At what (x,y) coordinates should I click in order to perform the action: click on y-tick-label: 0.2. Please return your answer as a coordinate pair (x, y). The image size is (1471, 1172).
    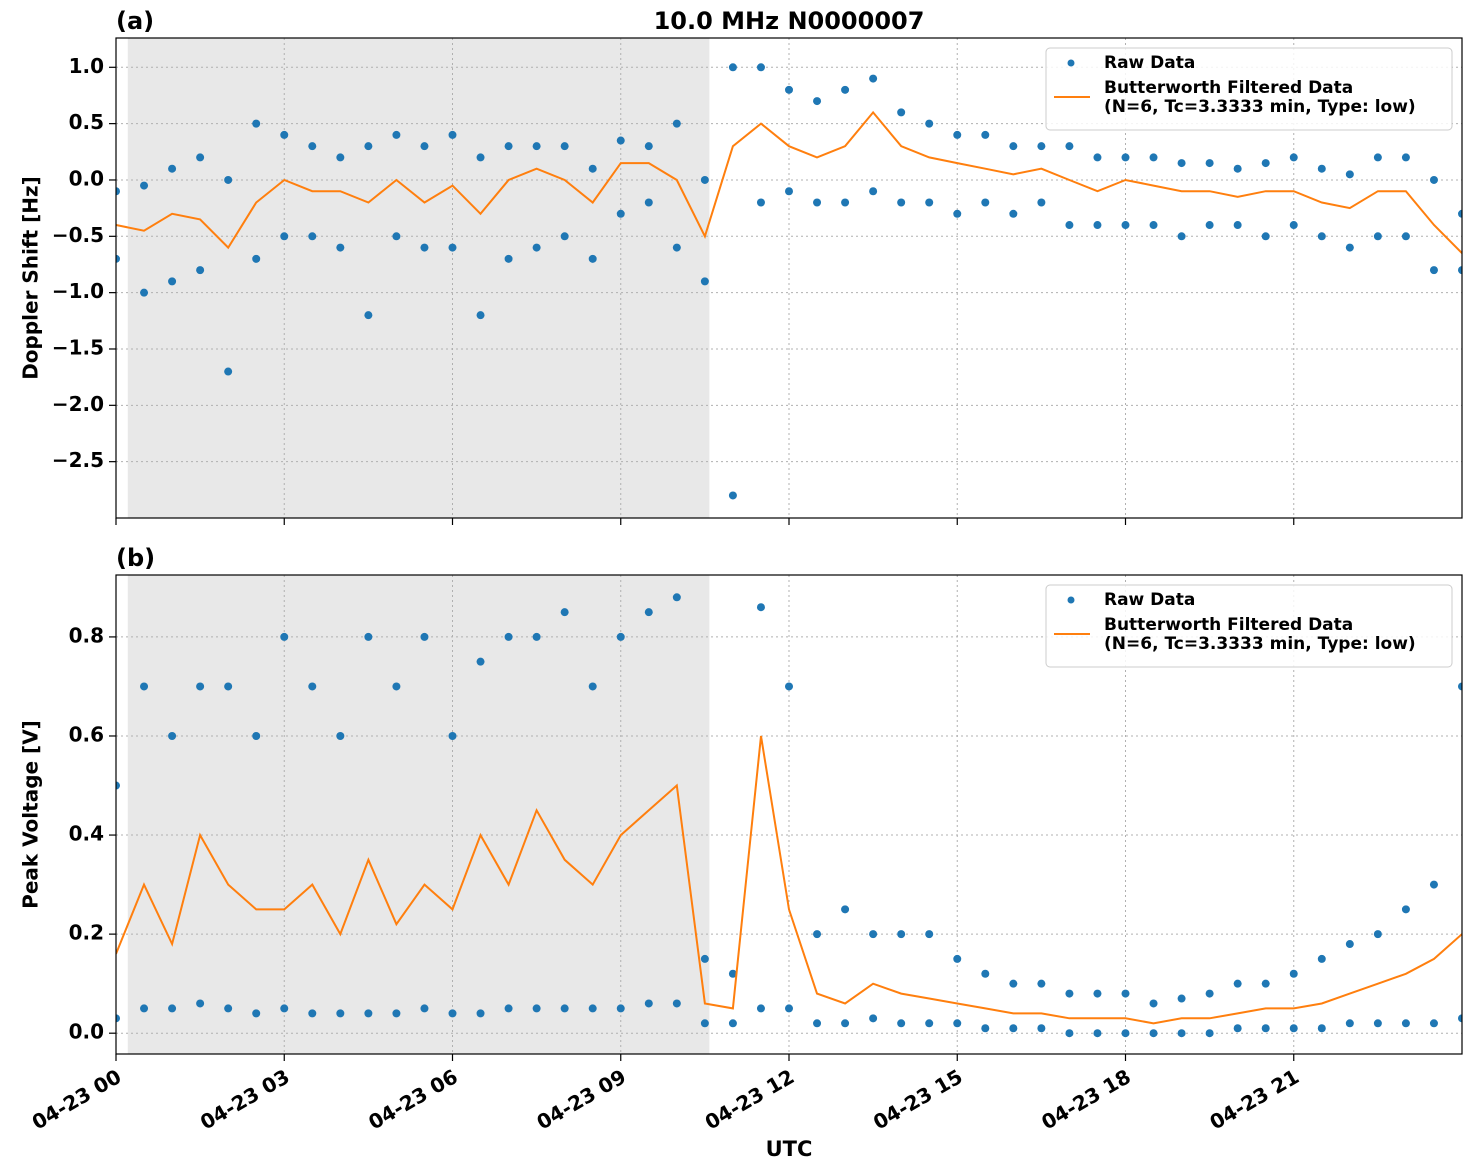
    Looking at the image, I should click on (86, 933).